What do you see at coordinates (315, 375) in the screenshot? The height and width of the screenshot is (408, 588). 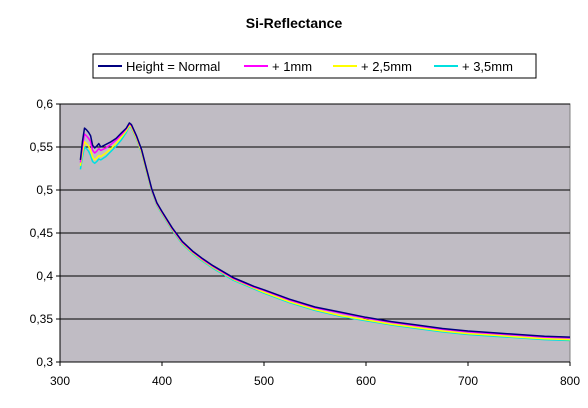 I see `x-axis-ticks: 300 400 500 600 700 800` at bounding box center [315, 375].